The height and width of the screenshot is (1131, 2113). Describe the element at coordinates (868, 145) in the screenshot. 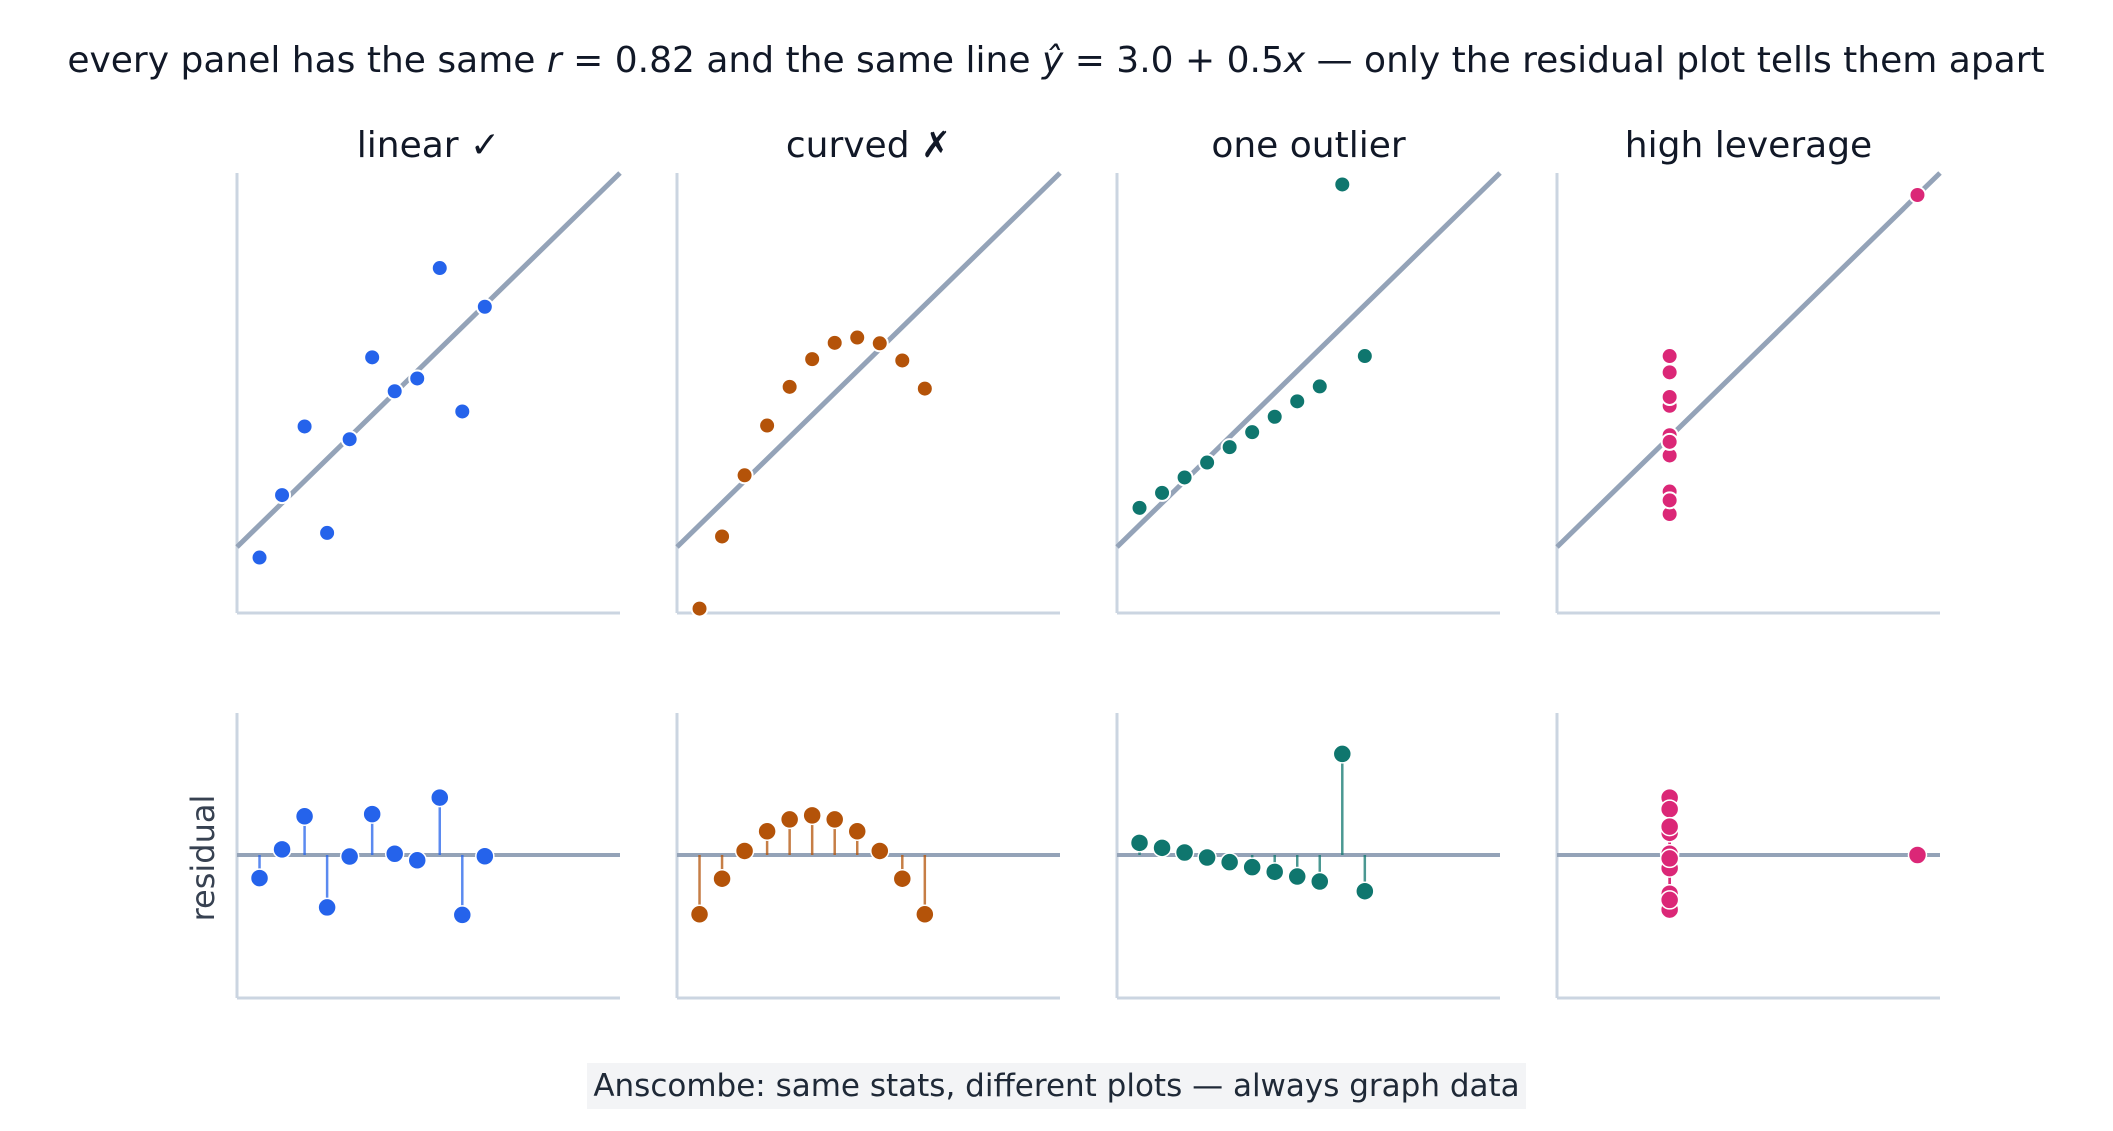

I see `panel-title: curved ✗` at that location.